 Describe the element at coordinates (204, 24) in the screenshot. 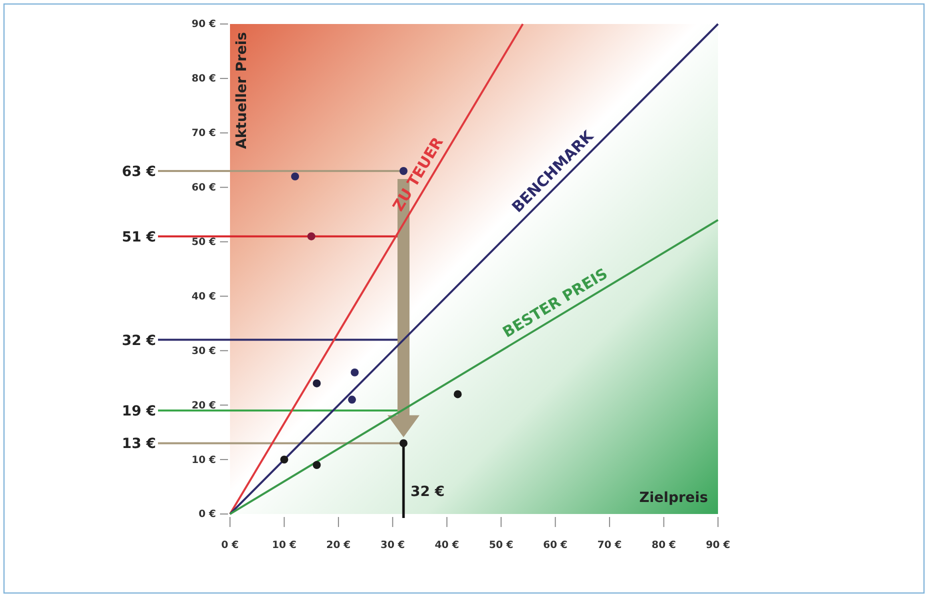

I see `y-tick-label: 90 €` at that location.